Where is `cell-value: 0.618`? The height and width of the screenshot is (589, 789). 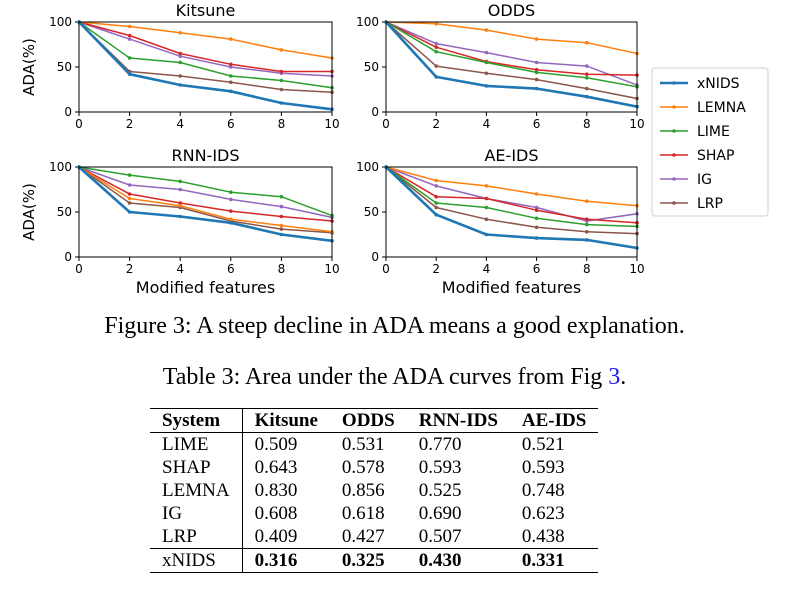 cell-value: 0.618 is located at coordinates (363, 513).